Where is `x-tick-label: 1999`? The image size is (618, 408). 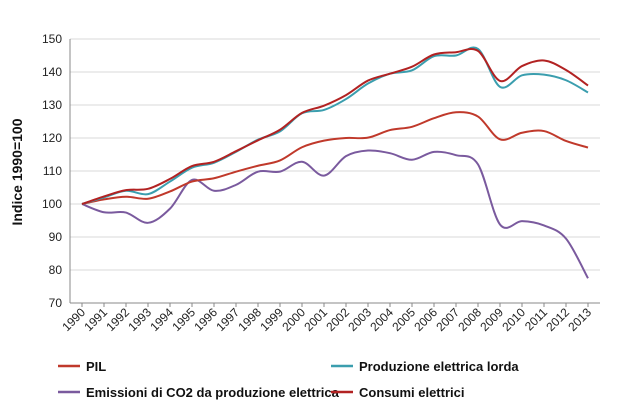
x-tick-label: 1999 is located at coordinates (271, 319).